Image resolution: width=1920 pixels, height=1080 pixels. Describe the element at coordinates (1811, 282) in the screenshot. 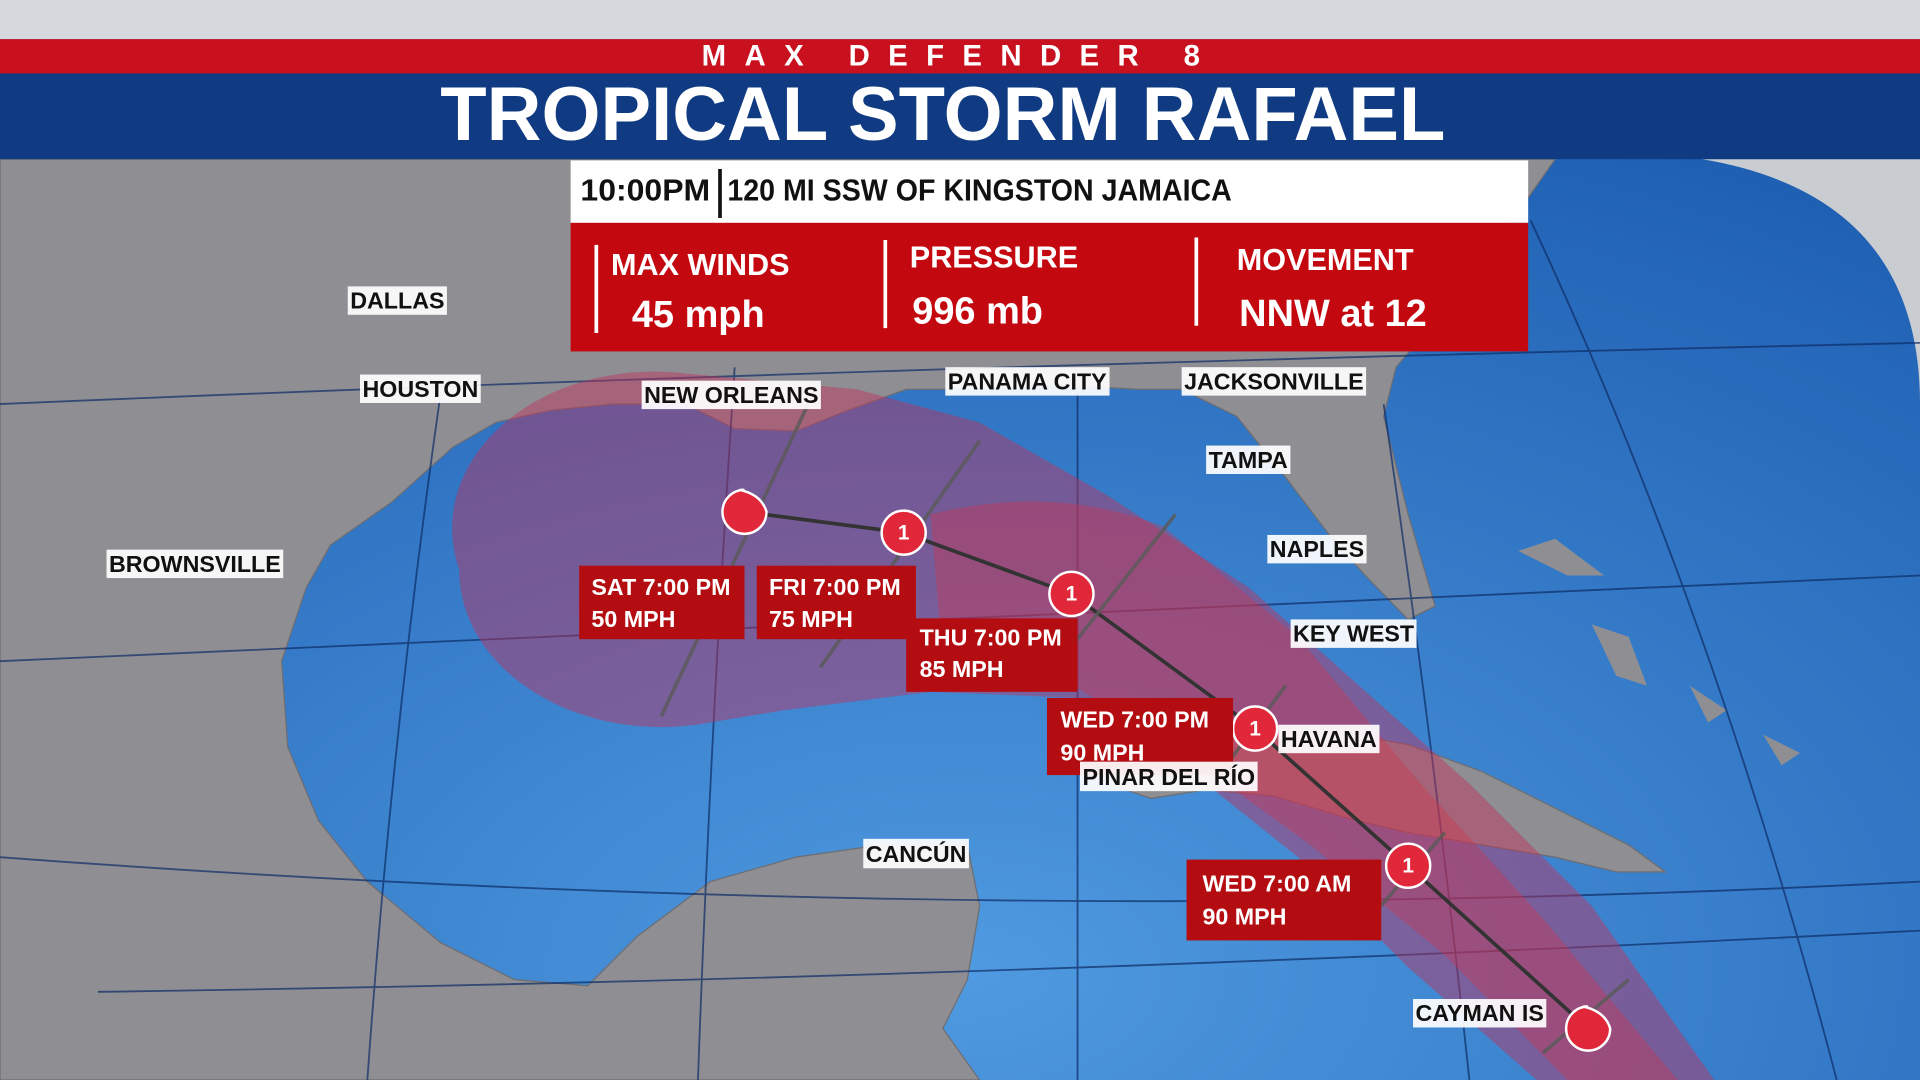

I see `space` at that location.